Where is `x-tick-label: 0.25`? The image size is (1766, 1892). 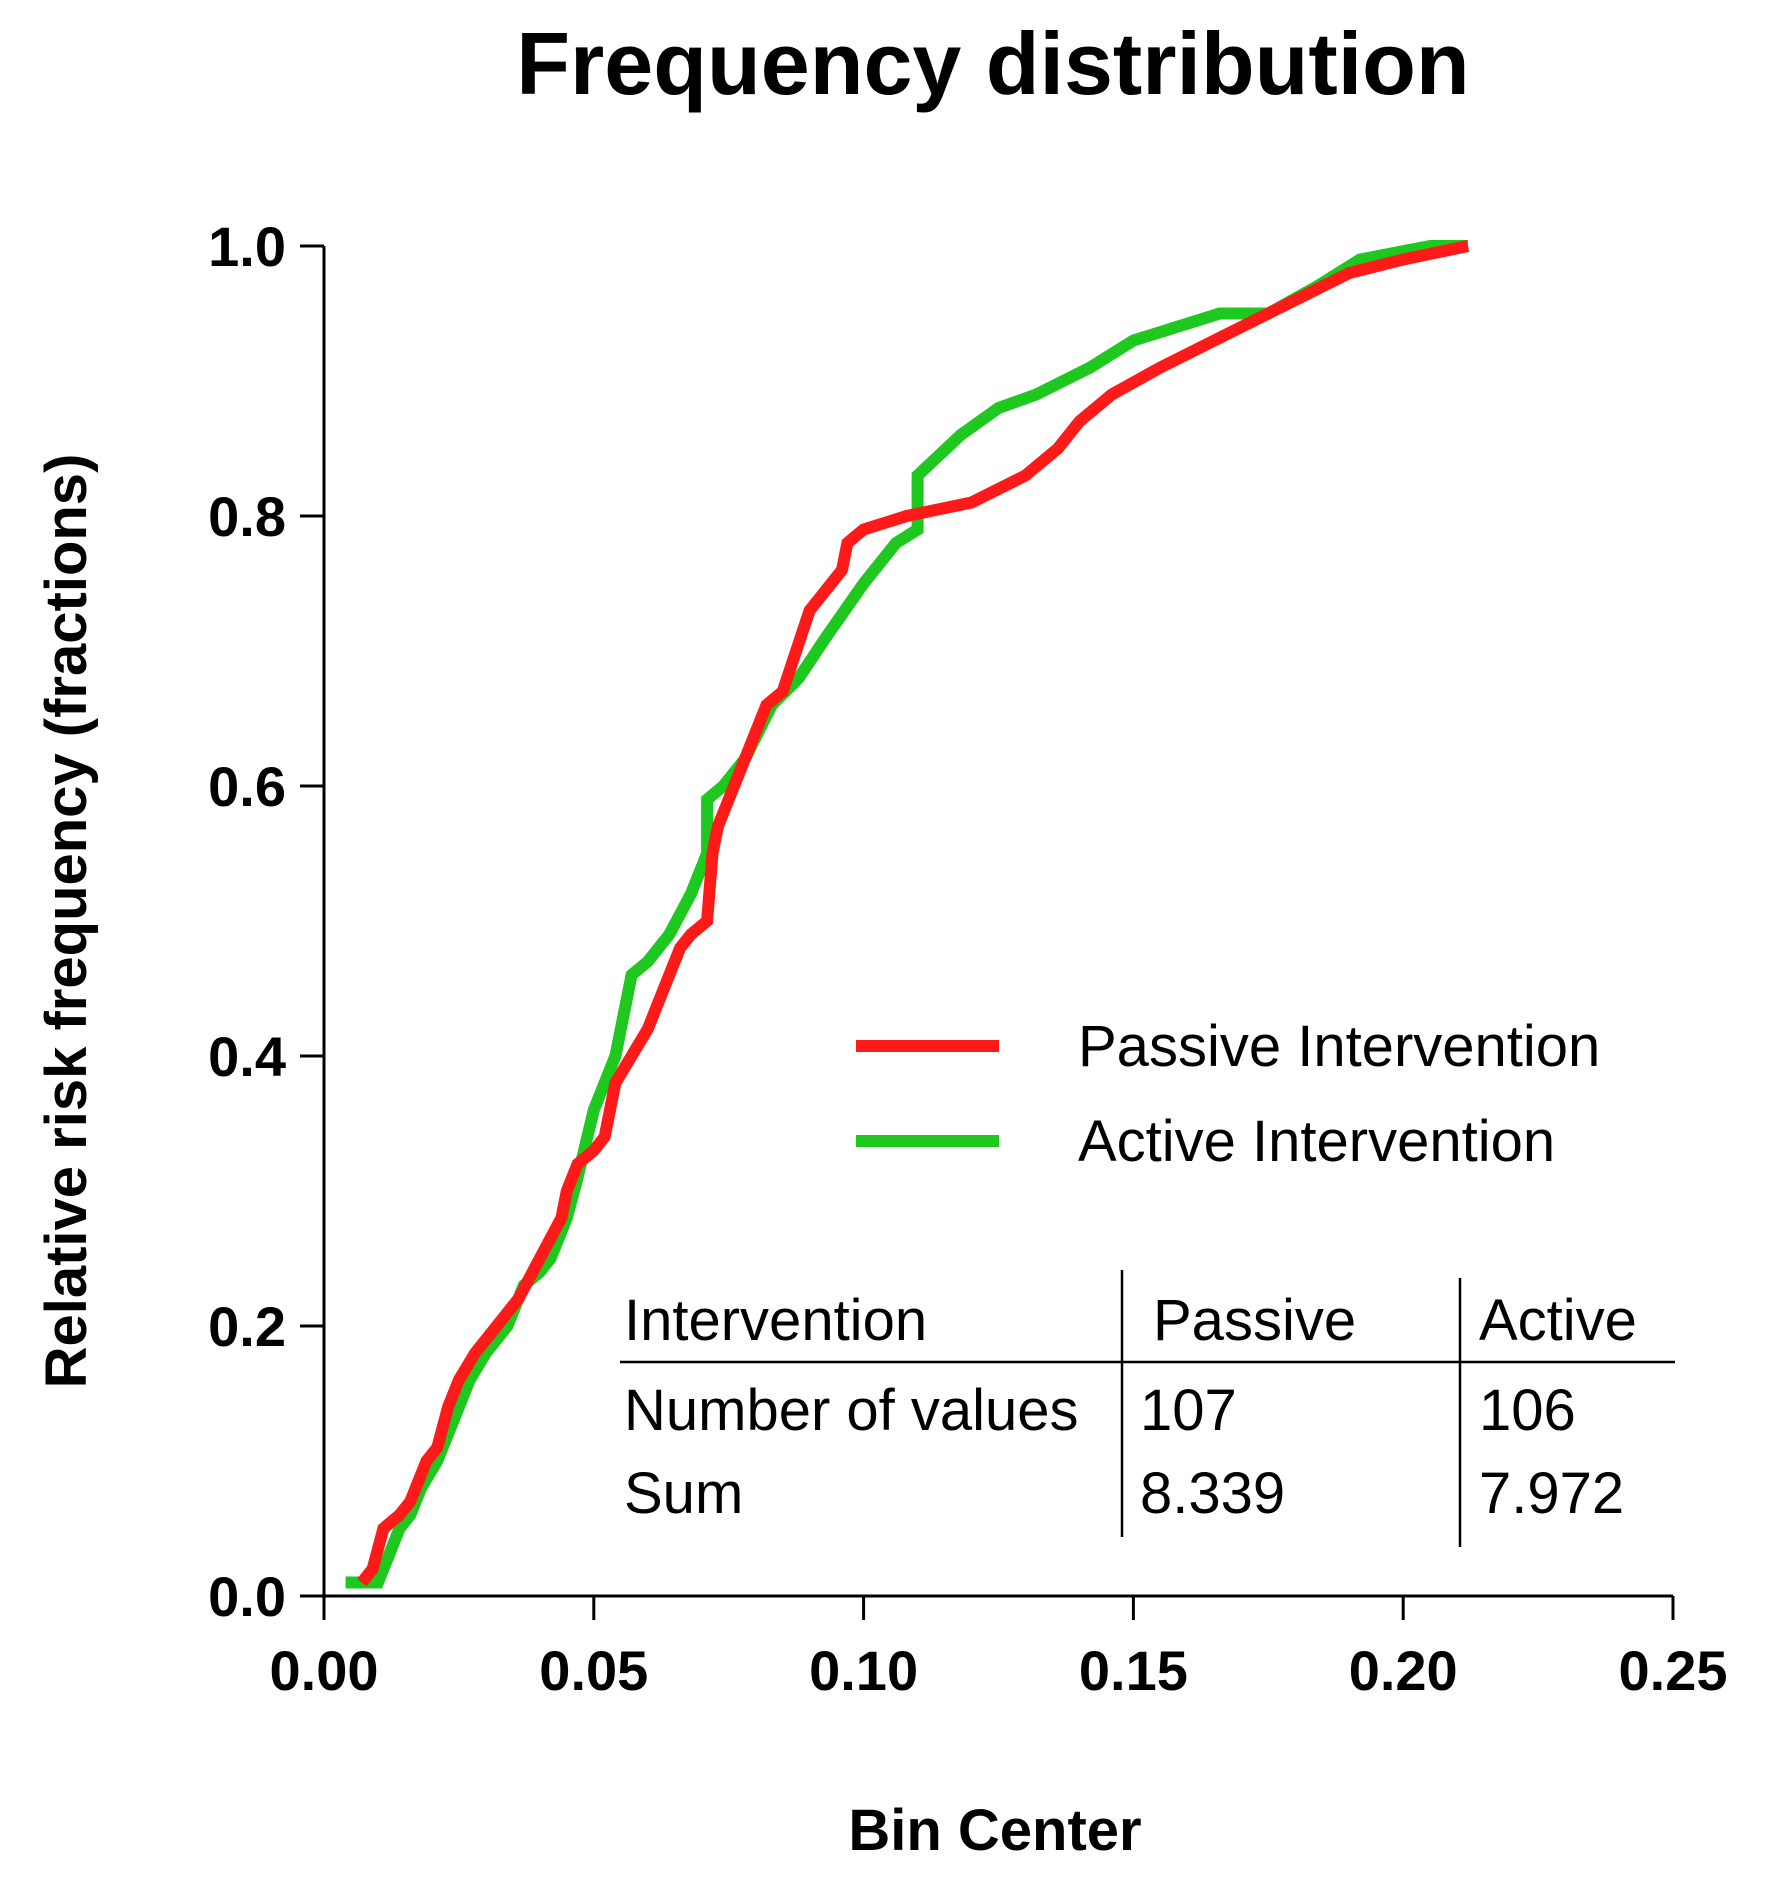
x-tick-label: 0.25 is located at coordinates (1673, 1670).